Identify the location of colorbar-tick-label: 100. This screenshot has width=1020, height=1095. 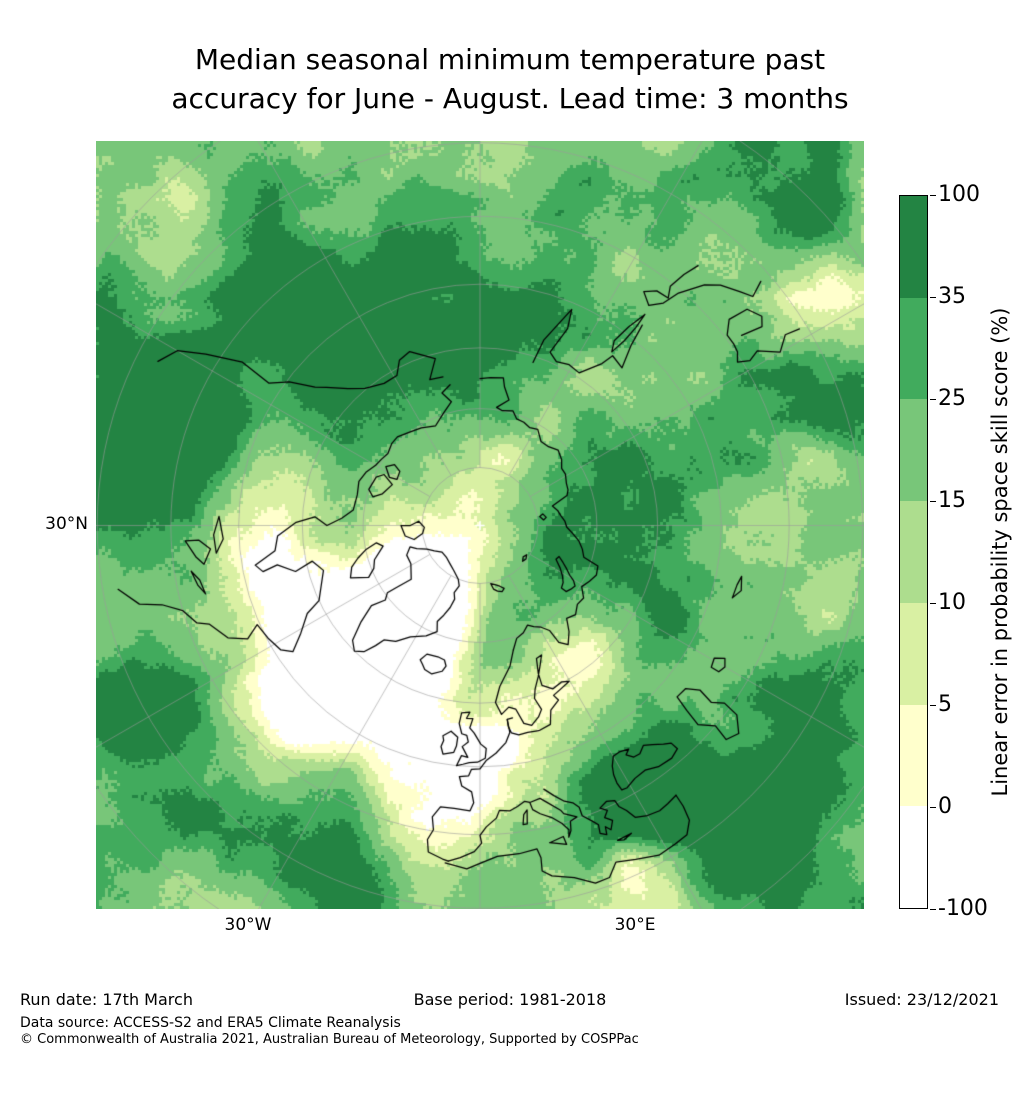
(959, 194).